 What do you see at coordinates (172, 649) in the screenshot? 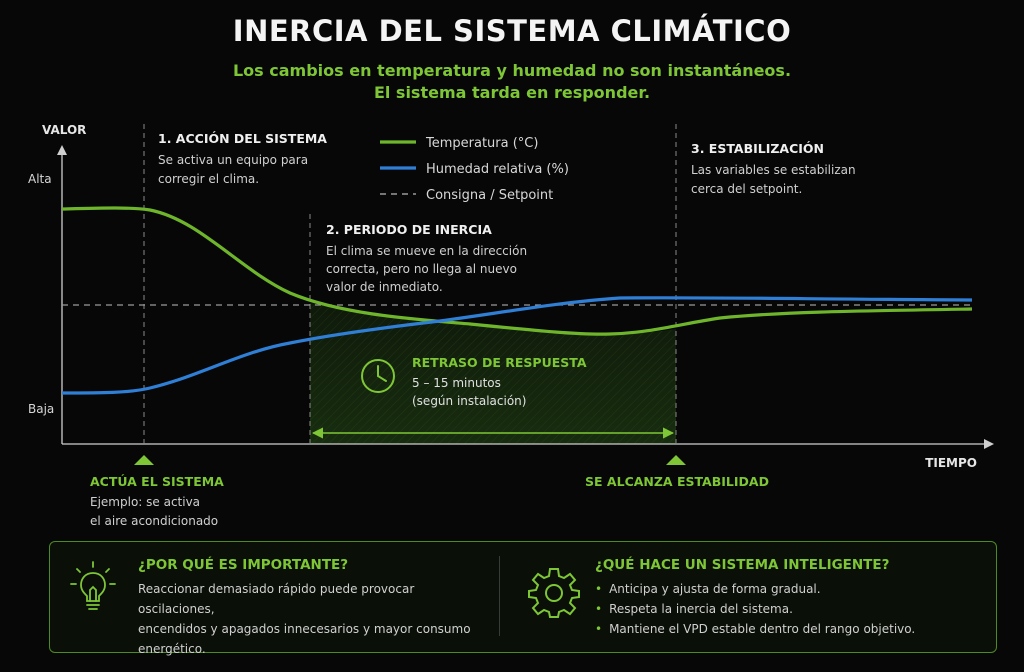
I see `importance-line-3: energético.` at bounding box center [172, 649].